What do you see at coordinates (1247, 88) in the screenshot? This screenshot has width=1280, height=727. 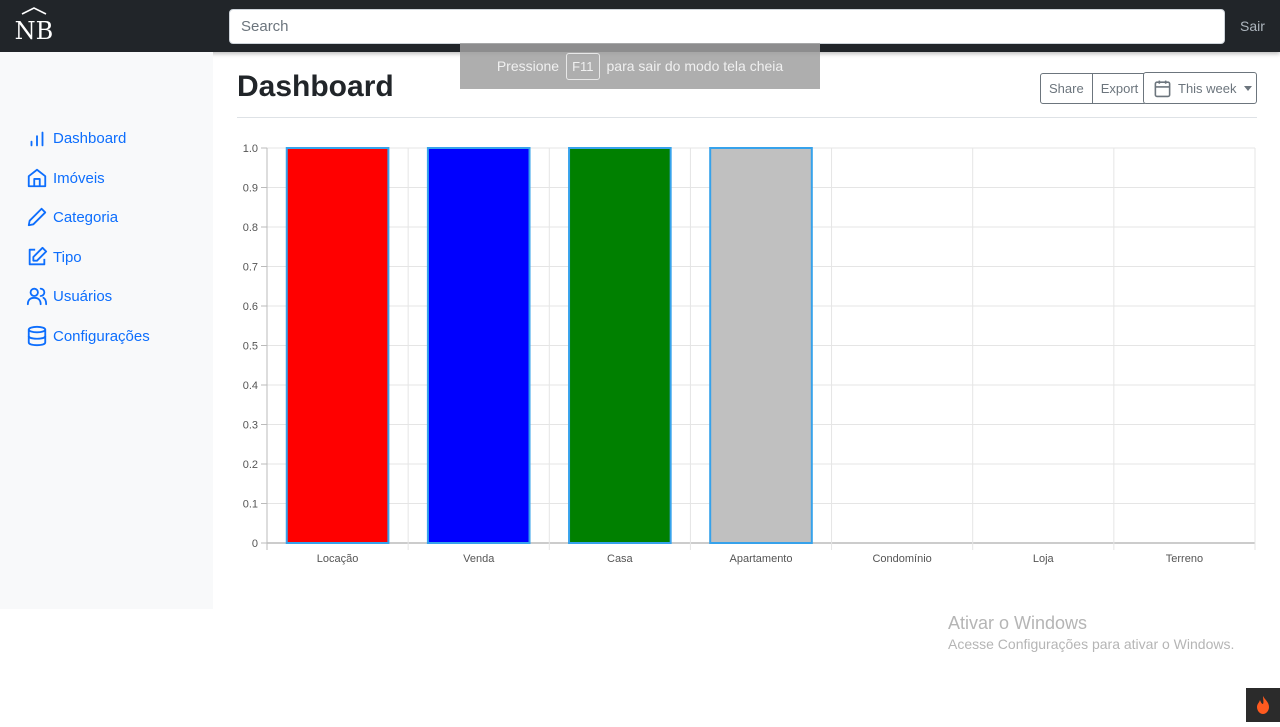 I see `chevron-down-icon` at bounding box center [1247, 88].